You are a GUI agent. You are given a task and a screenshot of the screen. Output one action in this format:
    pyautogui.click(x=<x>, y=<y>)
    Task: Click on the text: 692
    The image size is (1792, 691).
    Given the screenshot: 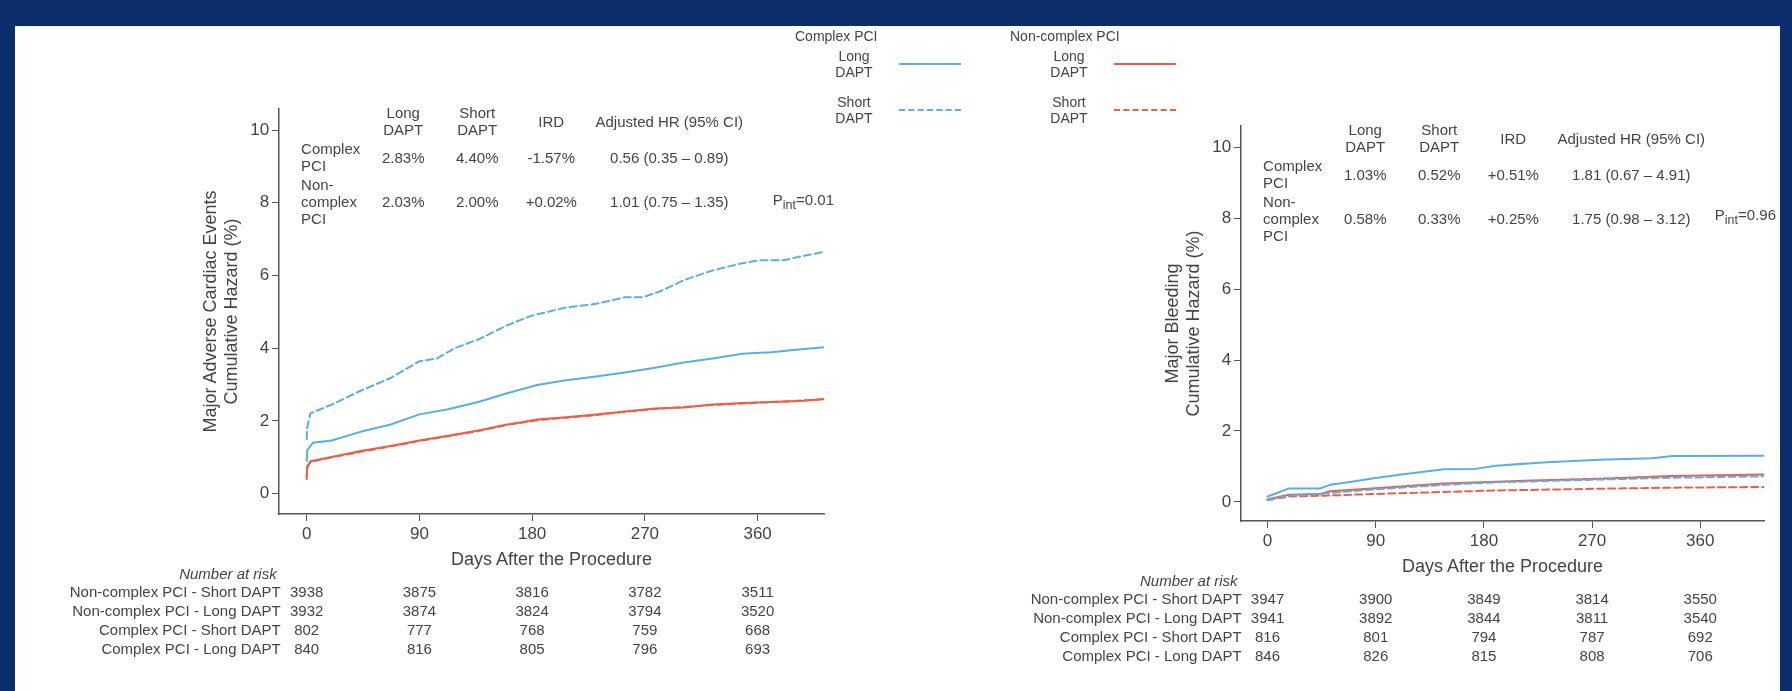 What is the action you would take?
    pyautogui.click(x=1700, y=636)
    